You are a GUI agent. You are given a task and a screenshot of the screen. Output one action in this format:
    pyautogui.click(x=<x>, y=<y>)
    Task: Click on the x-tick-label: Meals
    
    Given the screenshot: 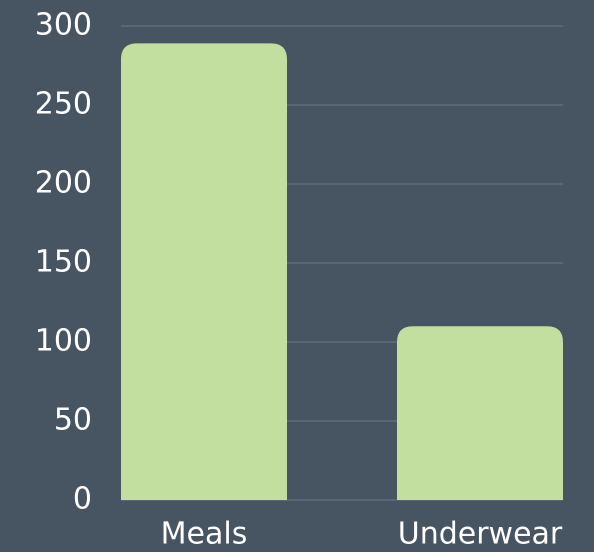 What is the action you would take?
    pyautogui.click(x=204, y=534)
    